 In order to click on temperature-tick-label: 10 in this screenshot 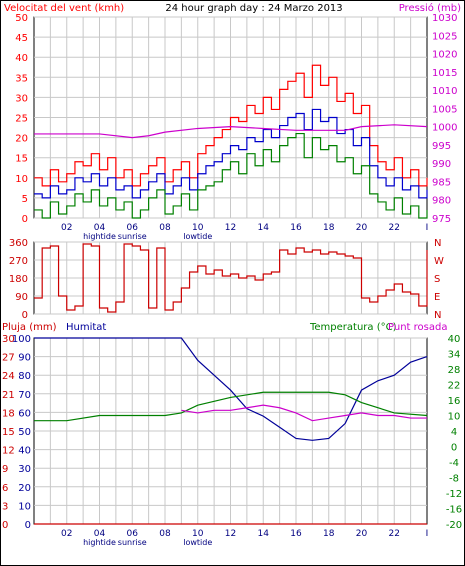, I will do `click(454, 417)`.